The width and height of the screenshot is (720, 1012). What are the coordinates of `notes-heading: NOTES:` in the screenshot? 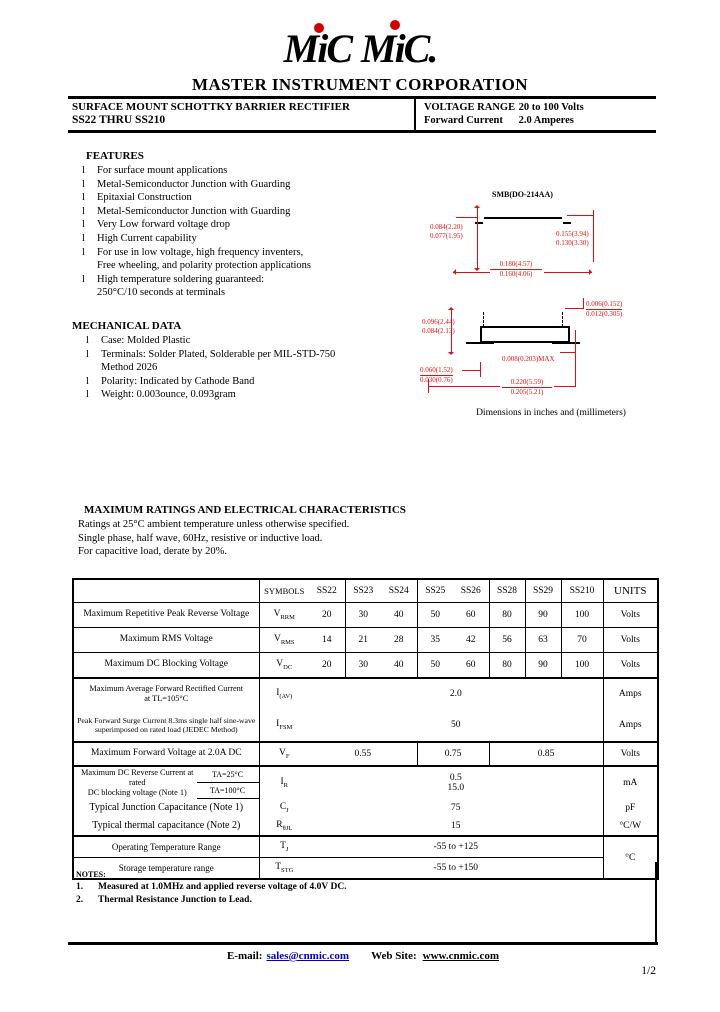 It's located at (91, 874).